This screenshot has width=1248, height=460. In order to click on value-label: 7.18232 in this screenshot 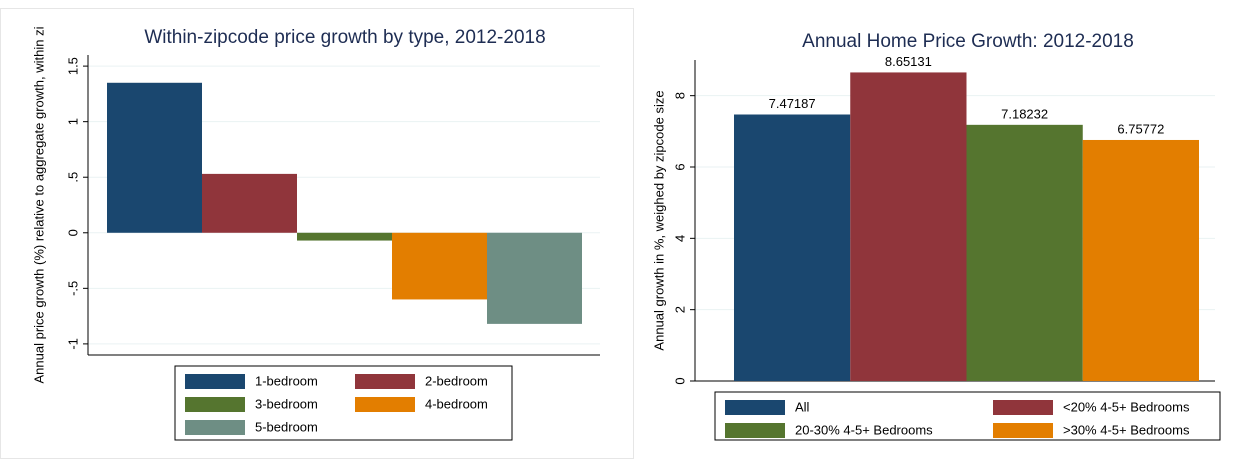, I will do `click(1024, 113)`.